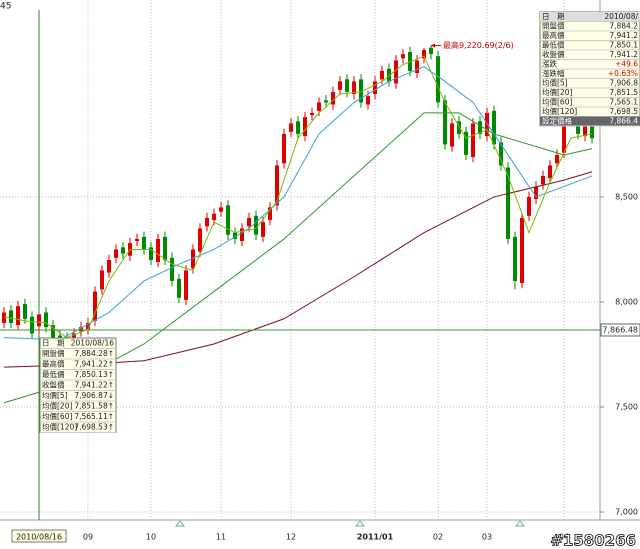 This screenshot has height=549, width=640. What do you see at coordinates (53, 384) in the screenshot?
I see `panel-label: 收盤價` at bounding box center [53, 384].